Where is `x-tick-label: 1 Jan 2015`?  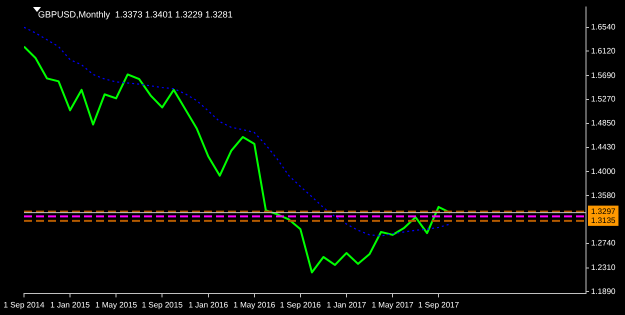
x-tick-label: 1 Jan 2015 is located at coordinates (70, 305).